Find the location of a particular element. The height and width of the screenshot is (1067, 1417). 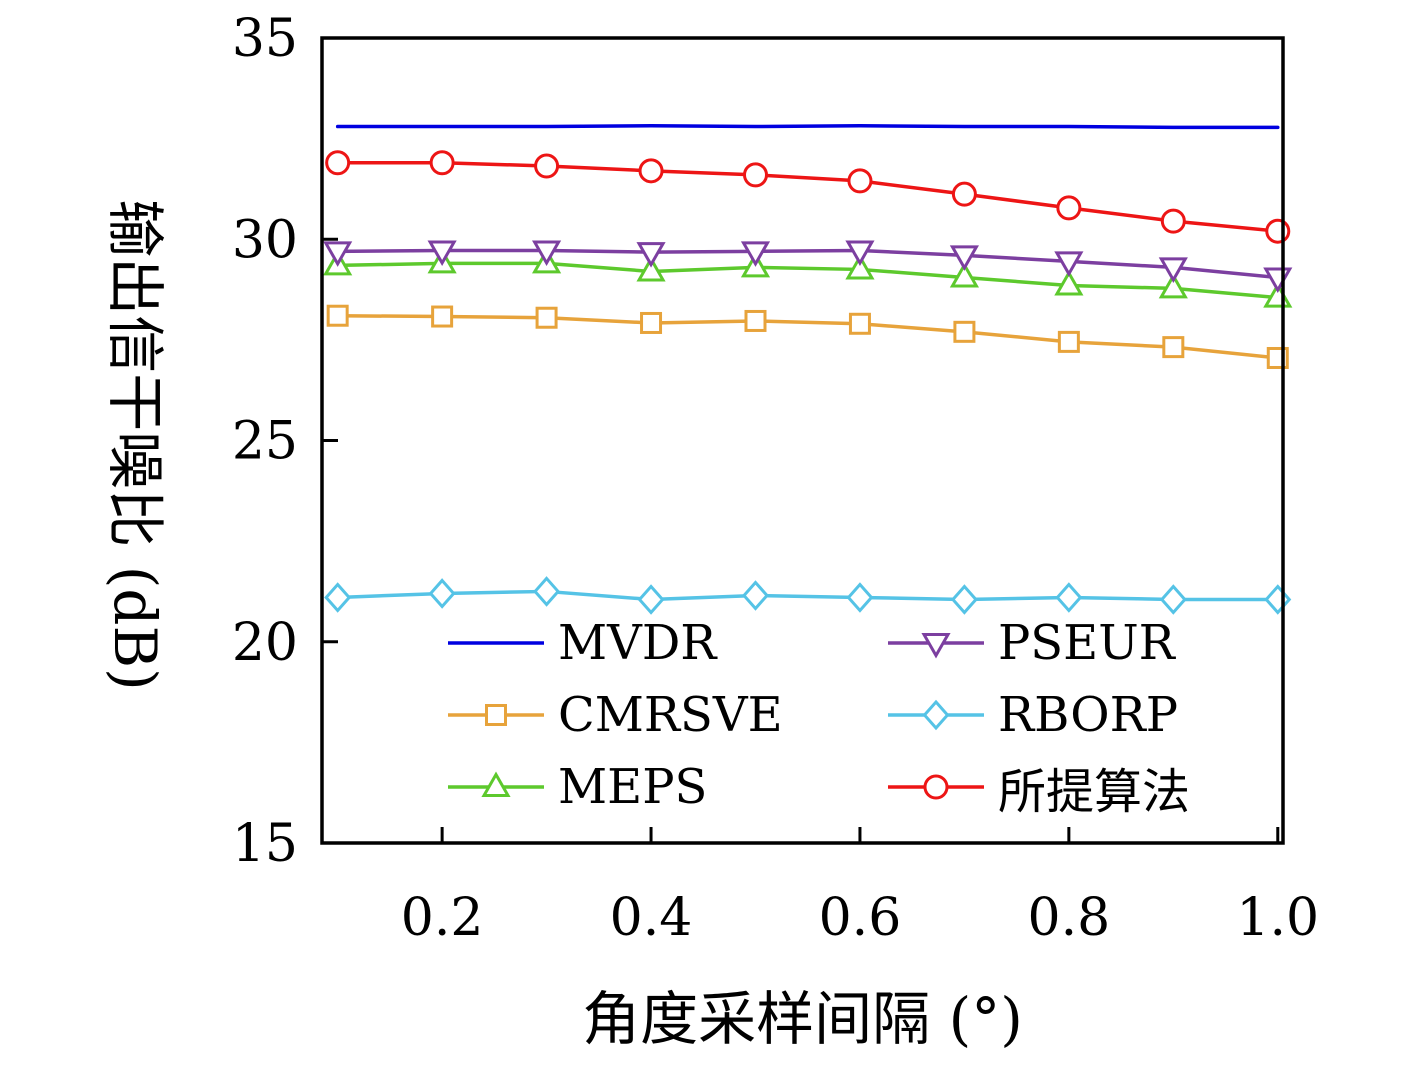

legend-sample-所提算法 is located at coordinates (936, 787).